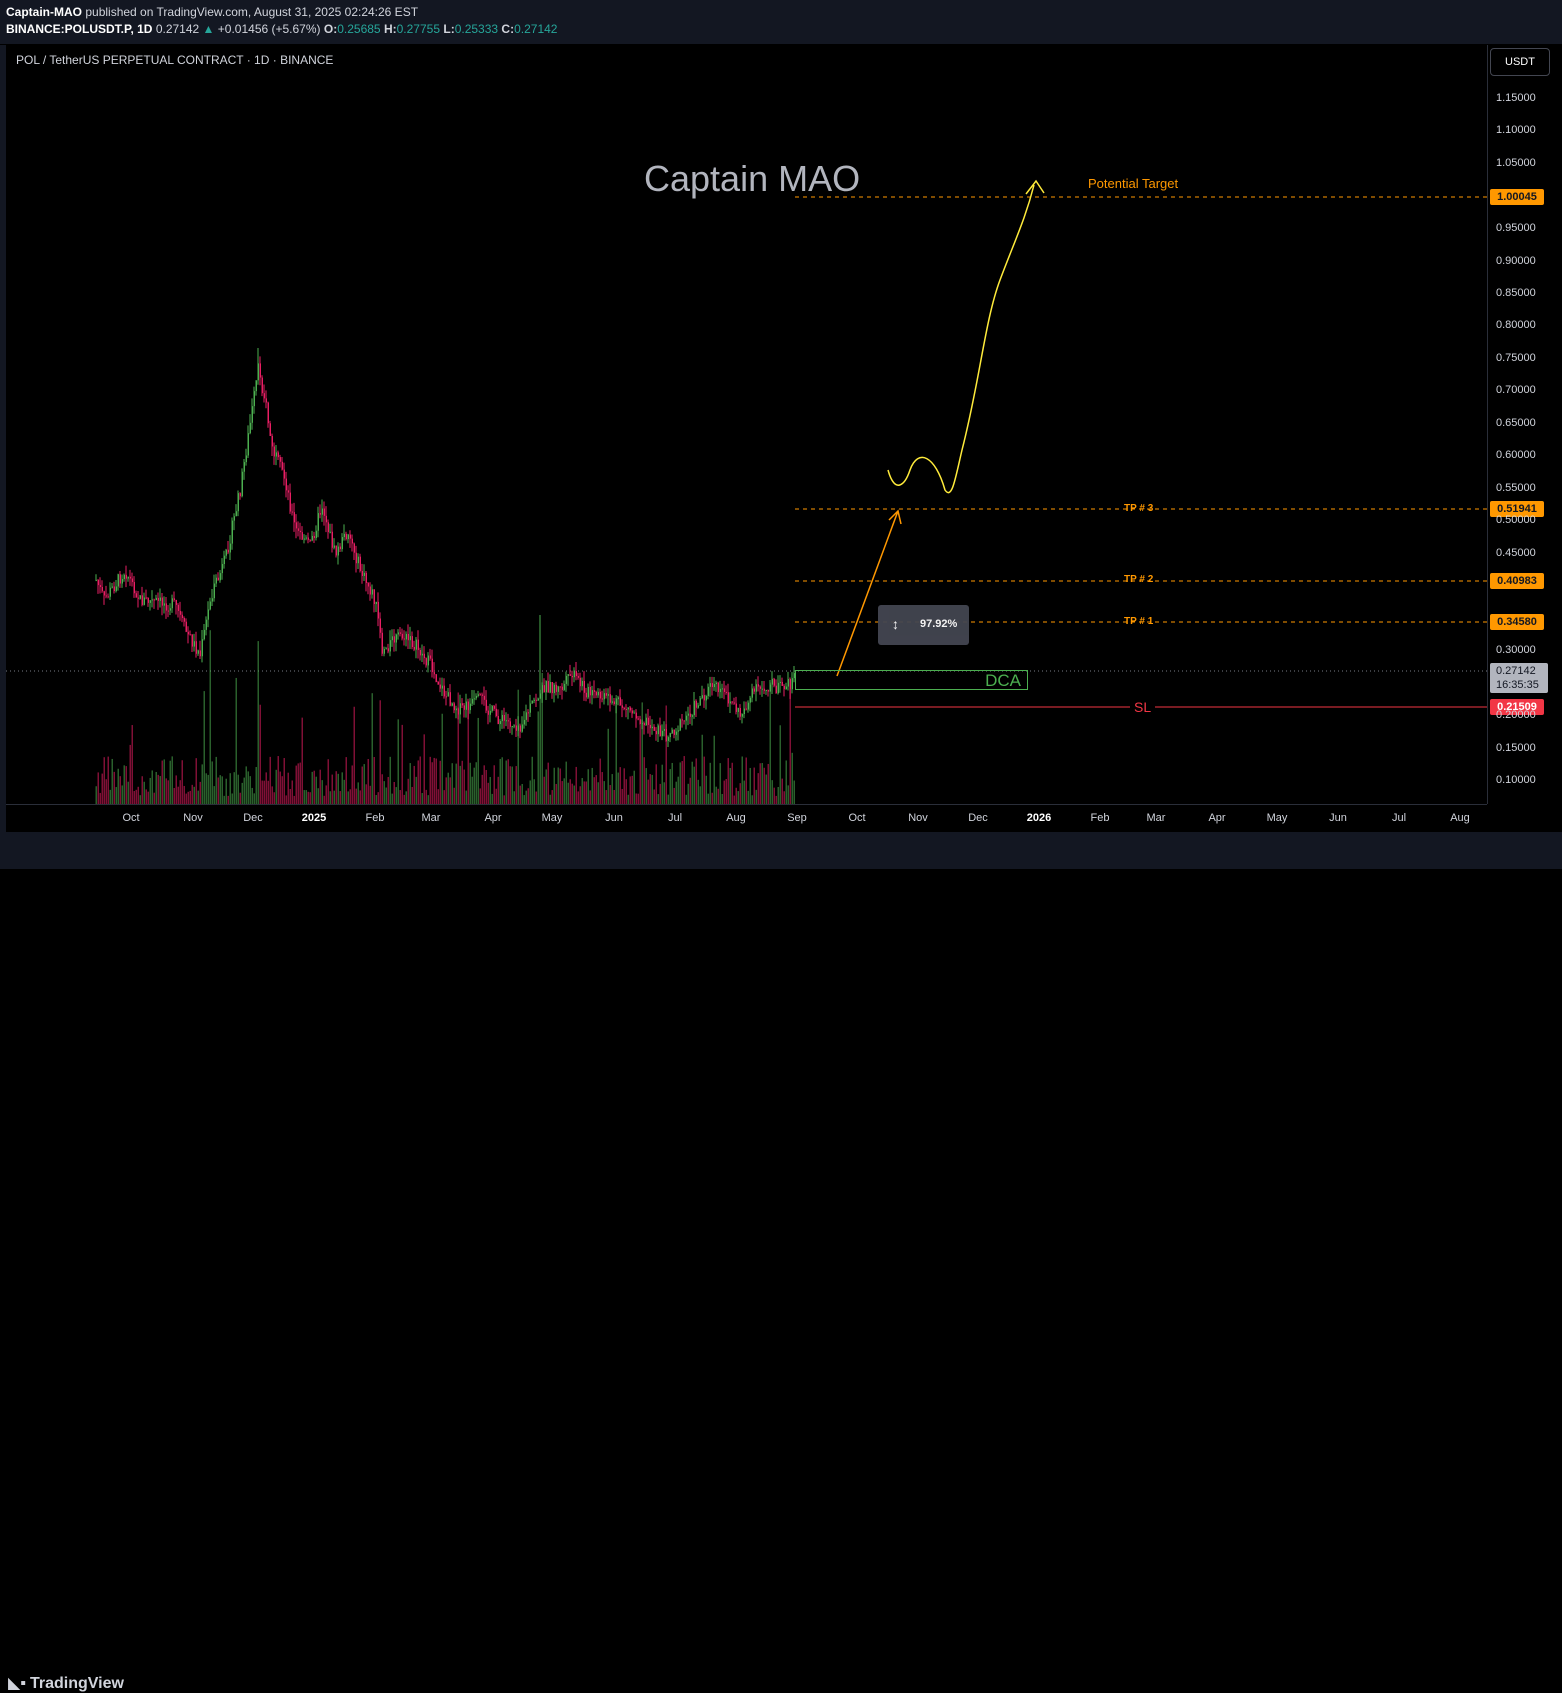 Image resolution: width=1562 pixels, height=1693 pixels. Describe the element at coordinates (449, 29) in the screenshot. I see `low-label: L:` at that location.